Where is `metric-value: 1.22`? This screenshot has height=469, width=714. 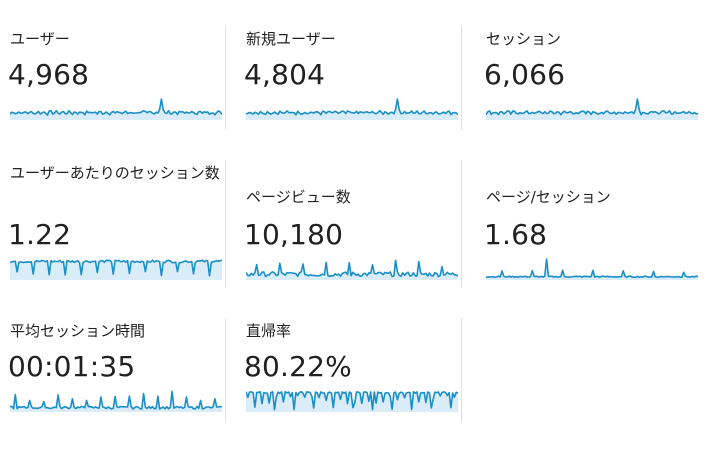 metric-value: 1.22 is located at coordinates (40, 234).